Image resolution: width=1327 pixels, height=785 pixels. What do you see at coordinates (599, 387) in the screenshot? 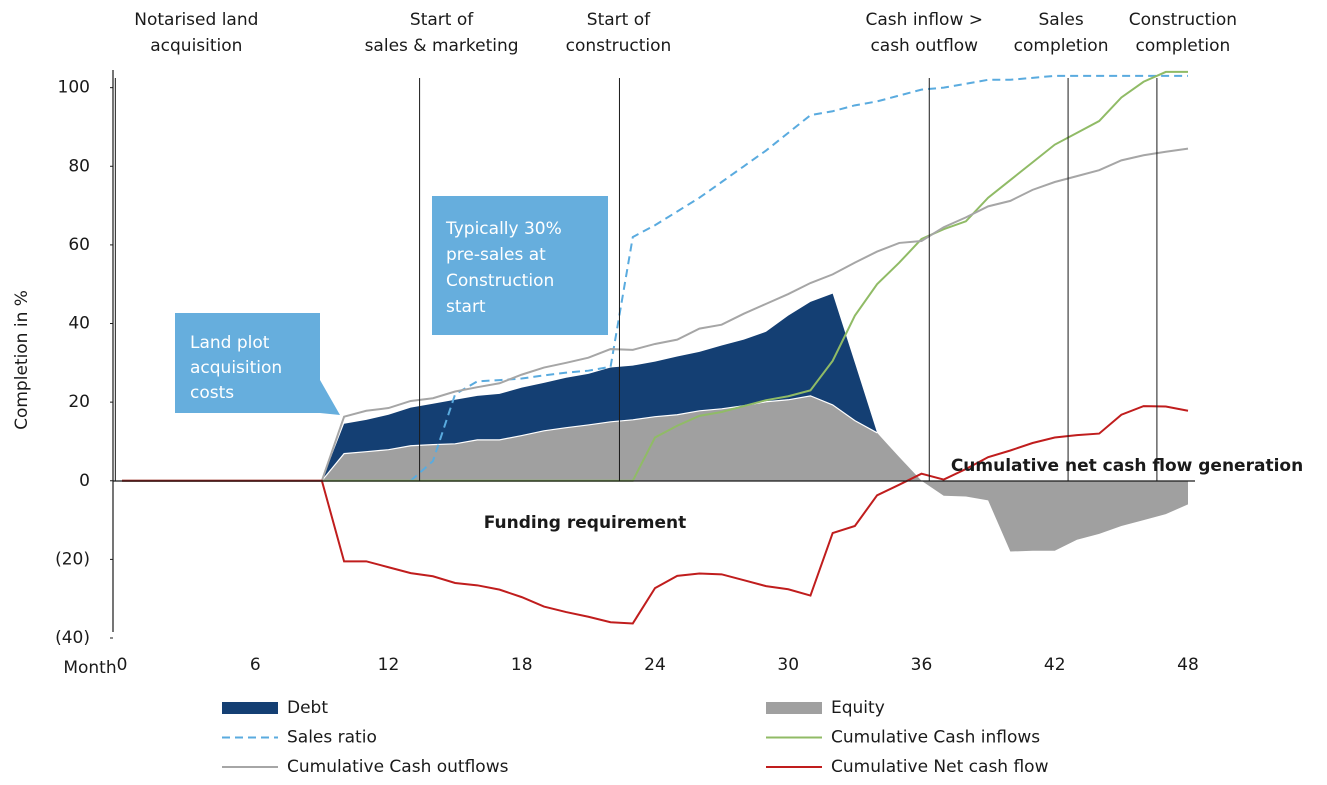
I see `debt-area` at bounding box center [599, 387].